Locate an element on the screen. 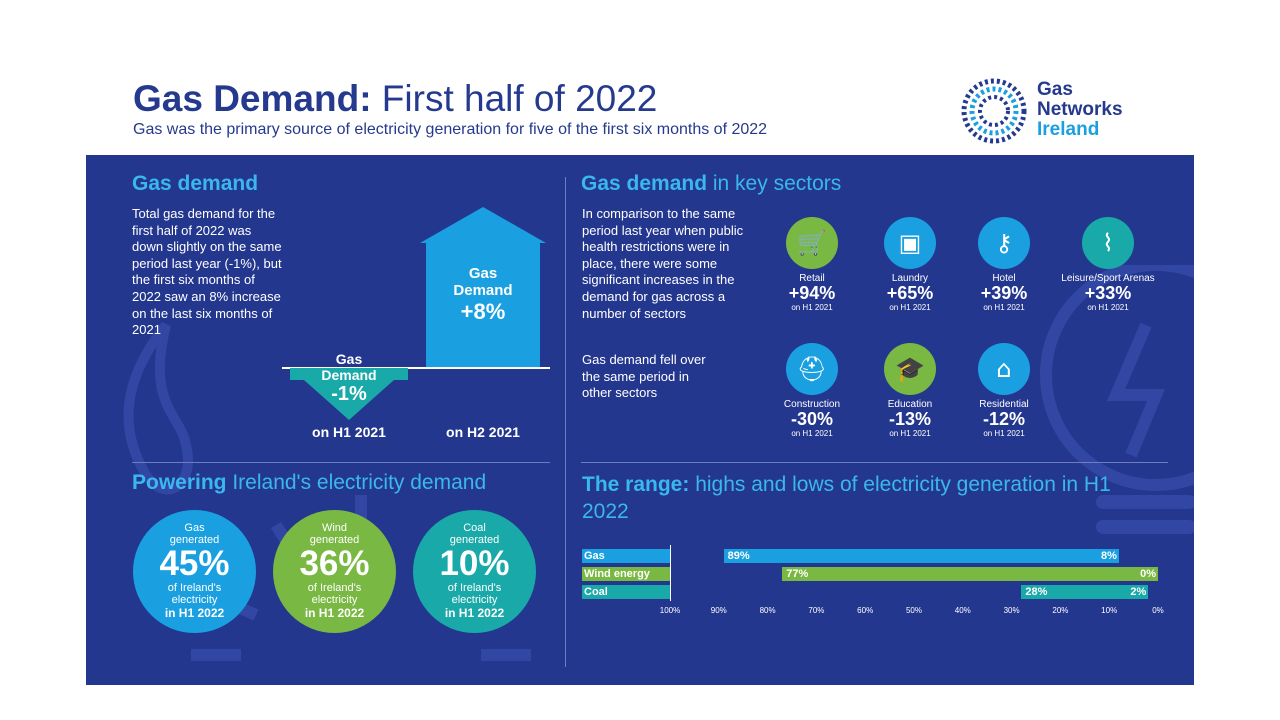 Image resolution: width=1280 pixels, height=720 pixels. range-tick-label: 0% is located at coordinates (1158, 610).